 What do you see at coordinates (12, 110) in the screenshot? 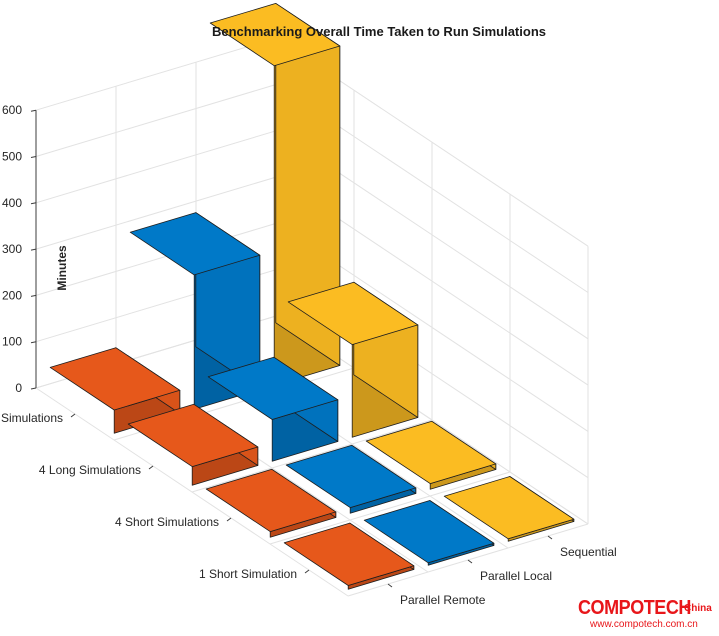
I see `z-tick-label: 600` at bounding box center [12, 110].